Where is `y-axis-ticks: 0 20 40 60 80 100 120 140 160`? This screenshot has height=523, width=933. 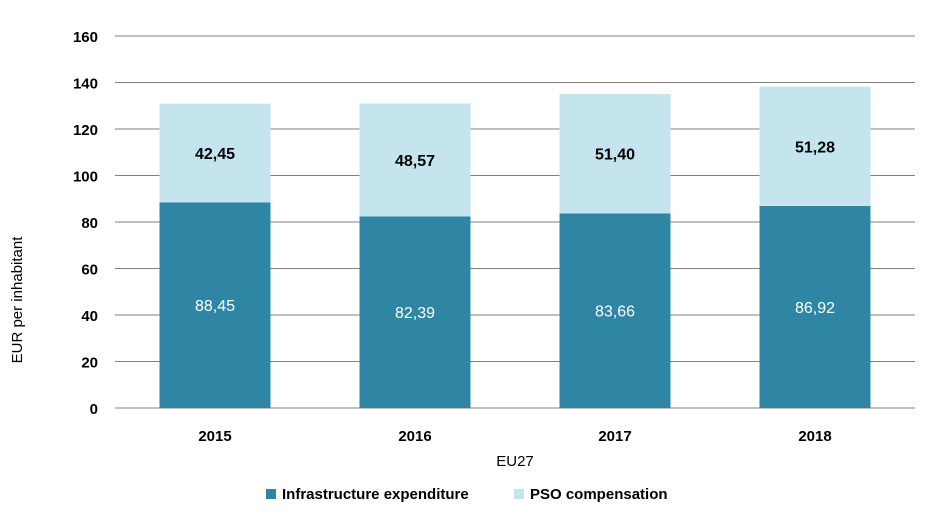
y-axis-ticks: 0 20 40 60 80 100 120 140 160 is located at coordinates (85, 223).